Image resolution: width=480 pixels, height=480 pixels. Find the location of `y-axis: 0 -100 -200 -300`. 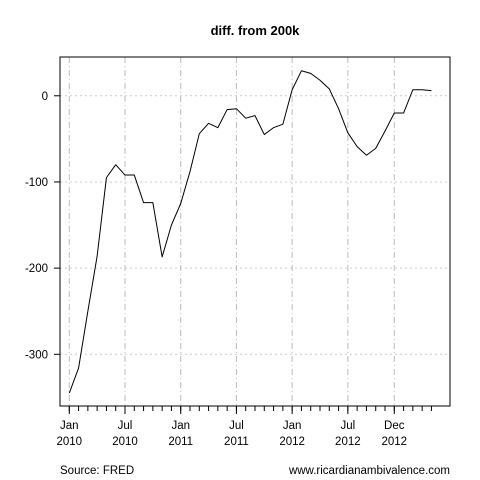

y-axis: 0 -100 -200 -300 is located at coordinates (42, 226).